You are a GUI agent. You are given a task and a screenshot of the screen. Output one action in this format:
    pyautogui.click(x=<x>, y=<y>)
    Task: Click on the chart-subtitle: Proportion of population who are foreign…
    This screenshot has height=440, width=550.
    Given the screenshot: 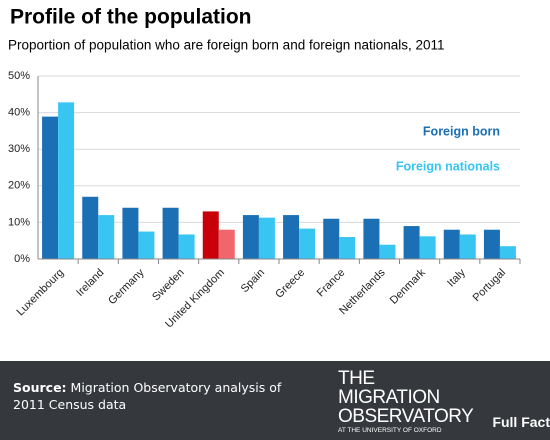 What is the action you would take?
    pyautogui.click(x=226, y=45)
    